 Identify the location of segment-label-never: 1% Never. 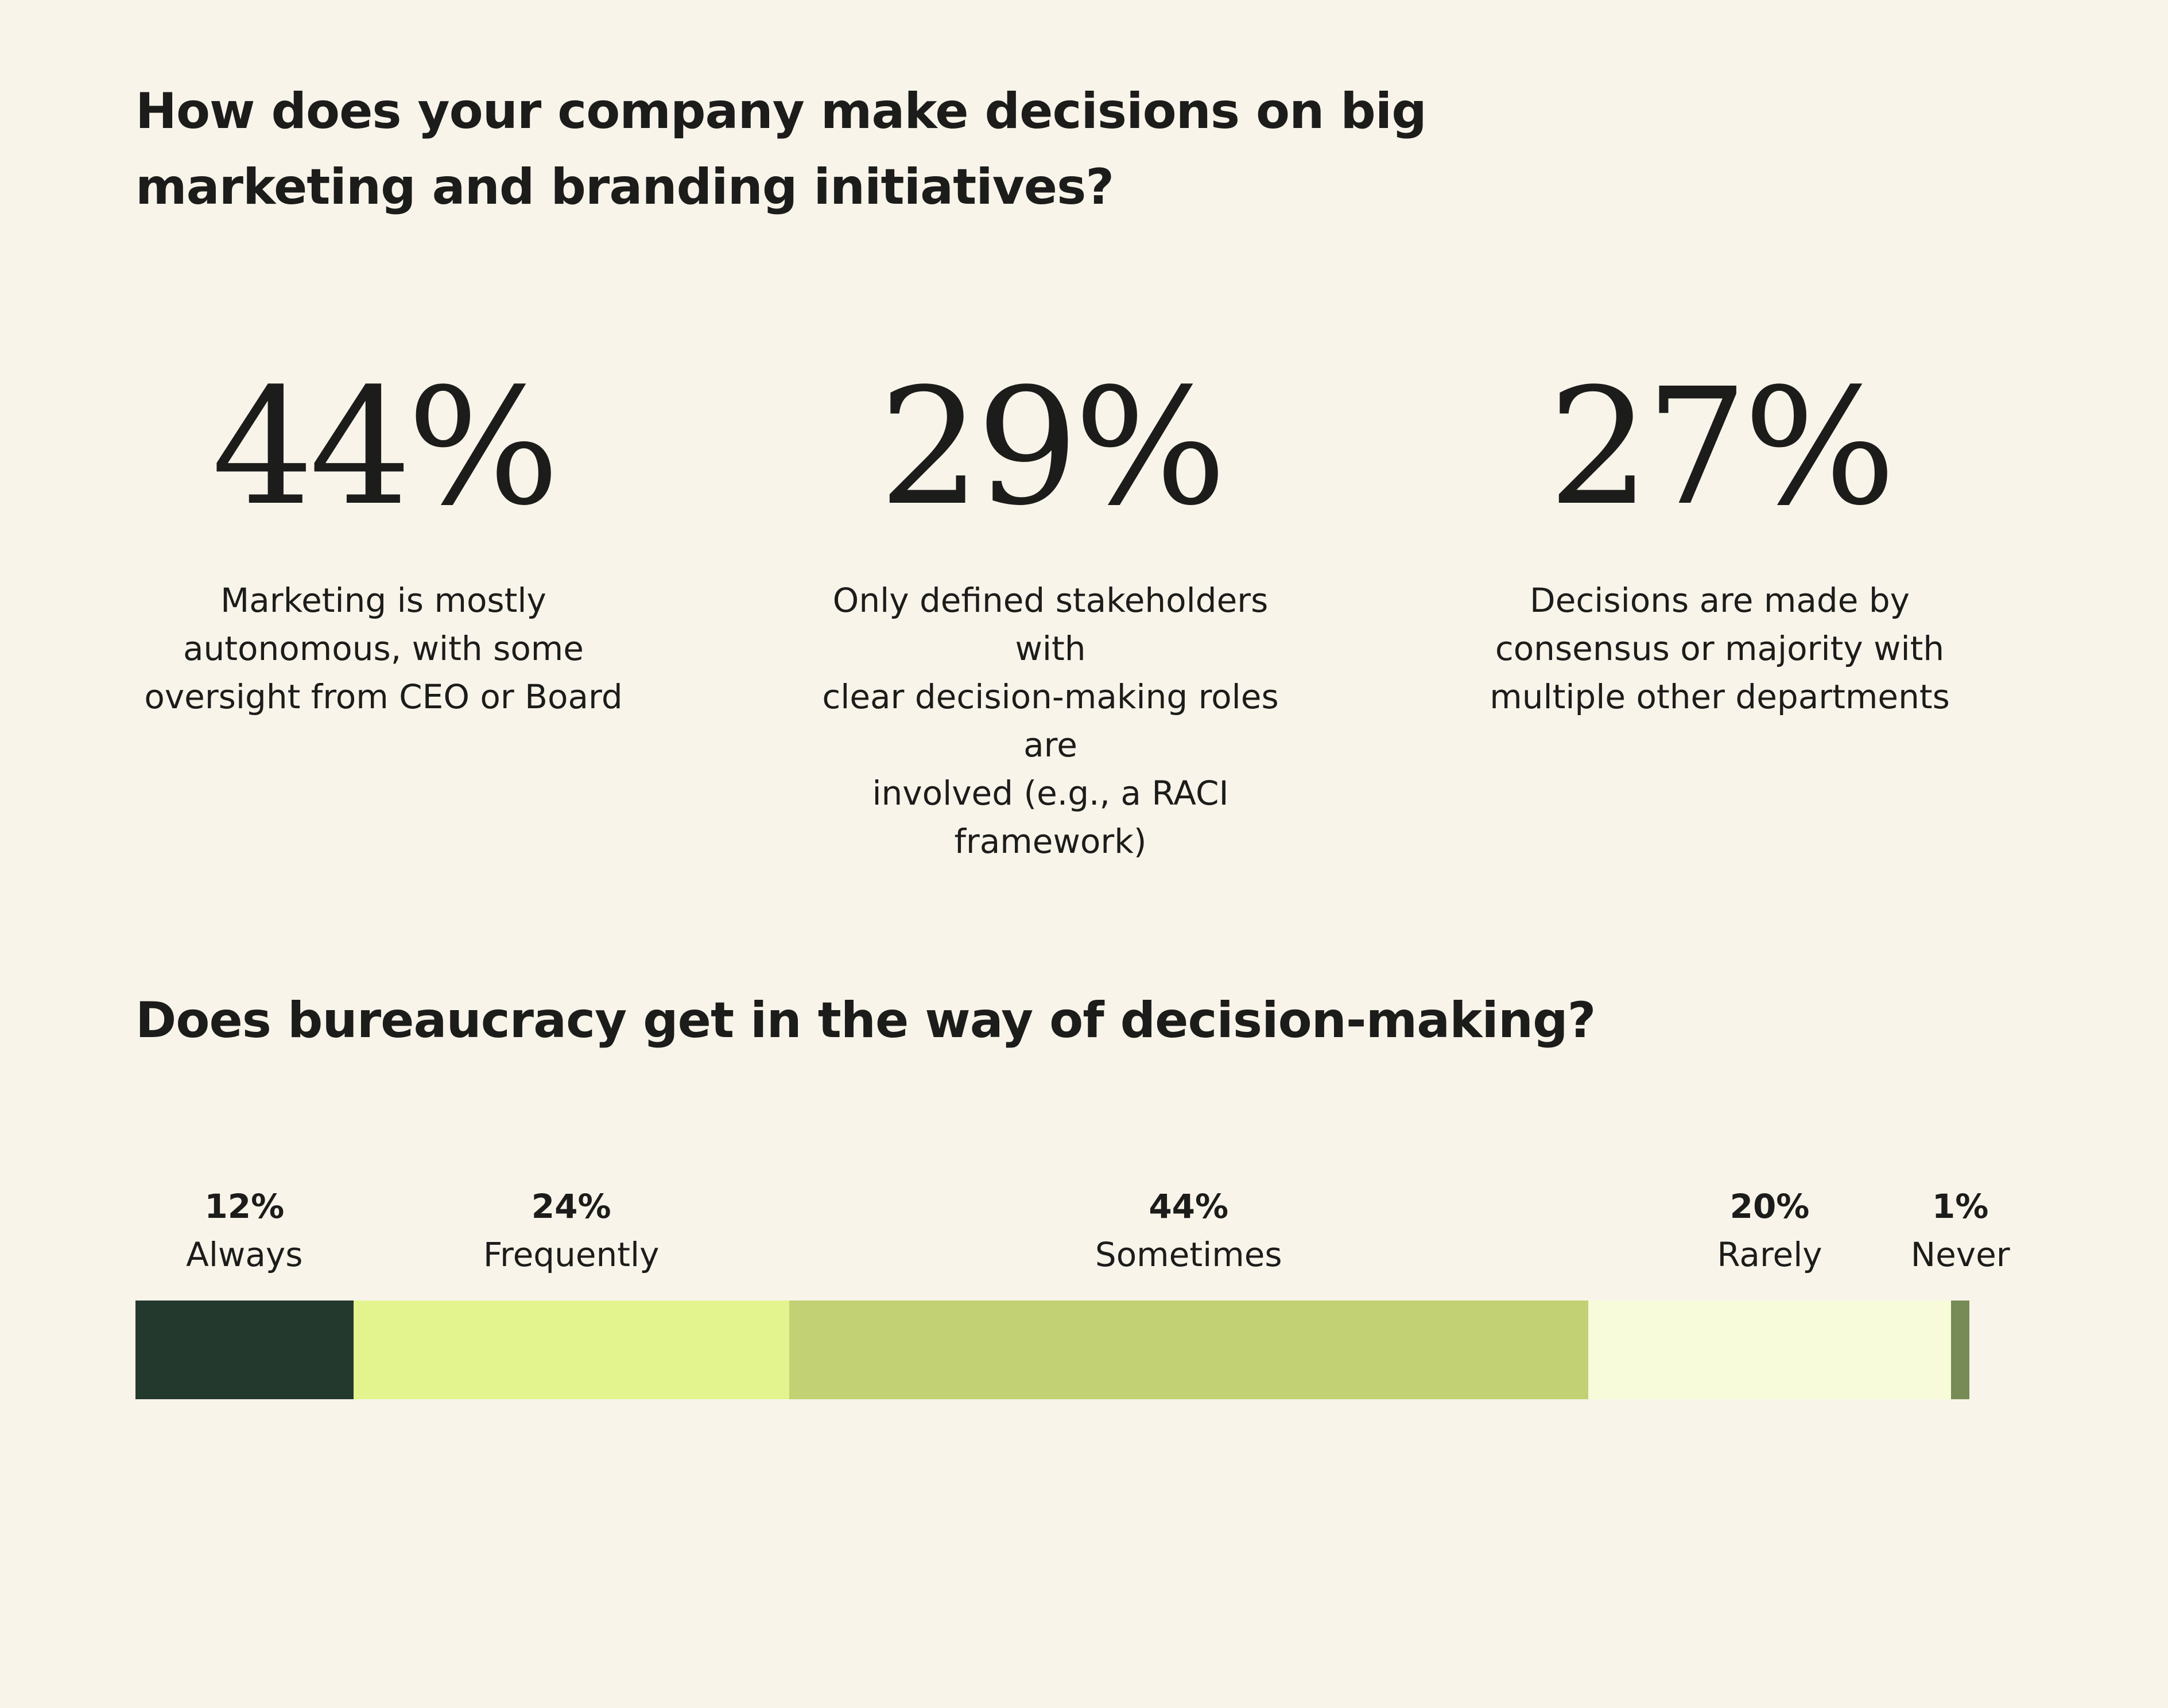
(1960, 1230).